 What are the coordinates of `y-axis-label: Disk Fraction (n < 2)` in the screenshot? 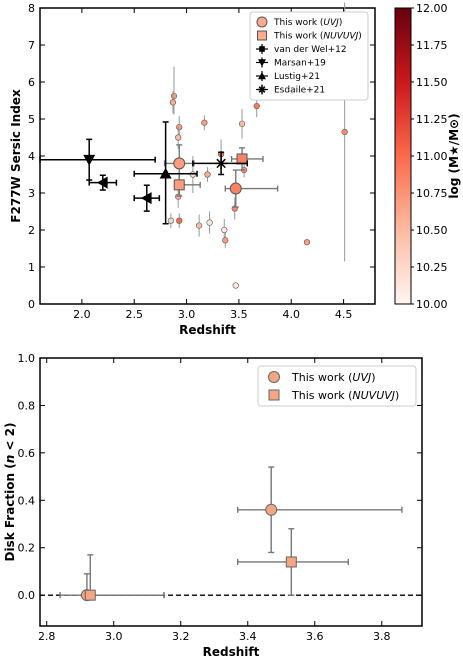 It's located at (10, 491).